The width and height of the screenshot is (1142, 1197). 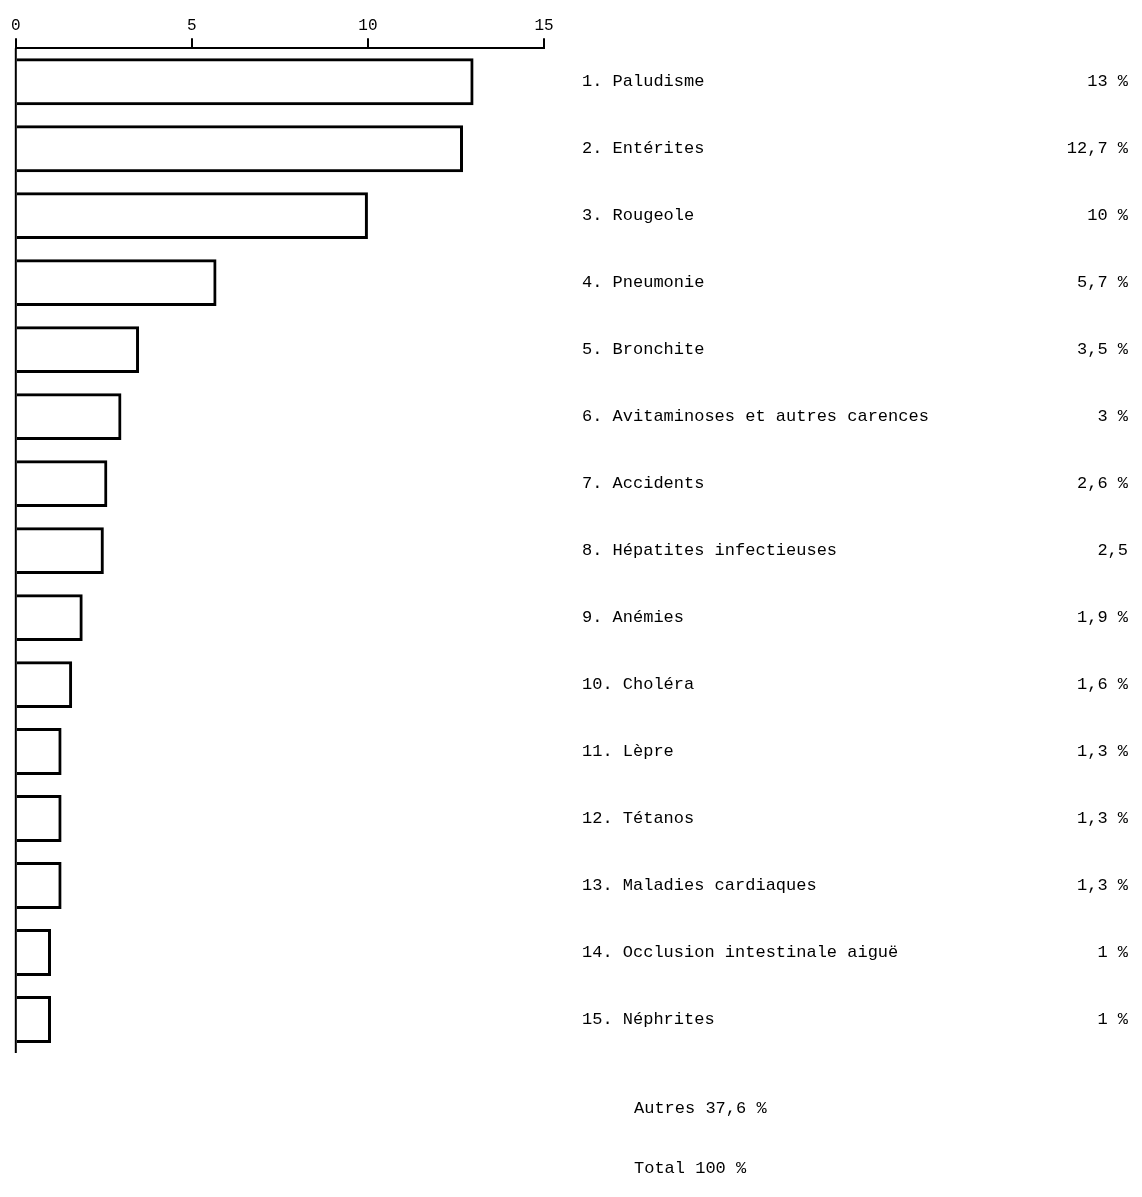 I want to click on data-label: 13 %, so click(x=1108, y=82).